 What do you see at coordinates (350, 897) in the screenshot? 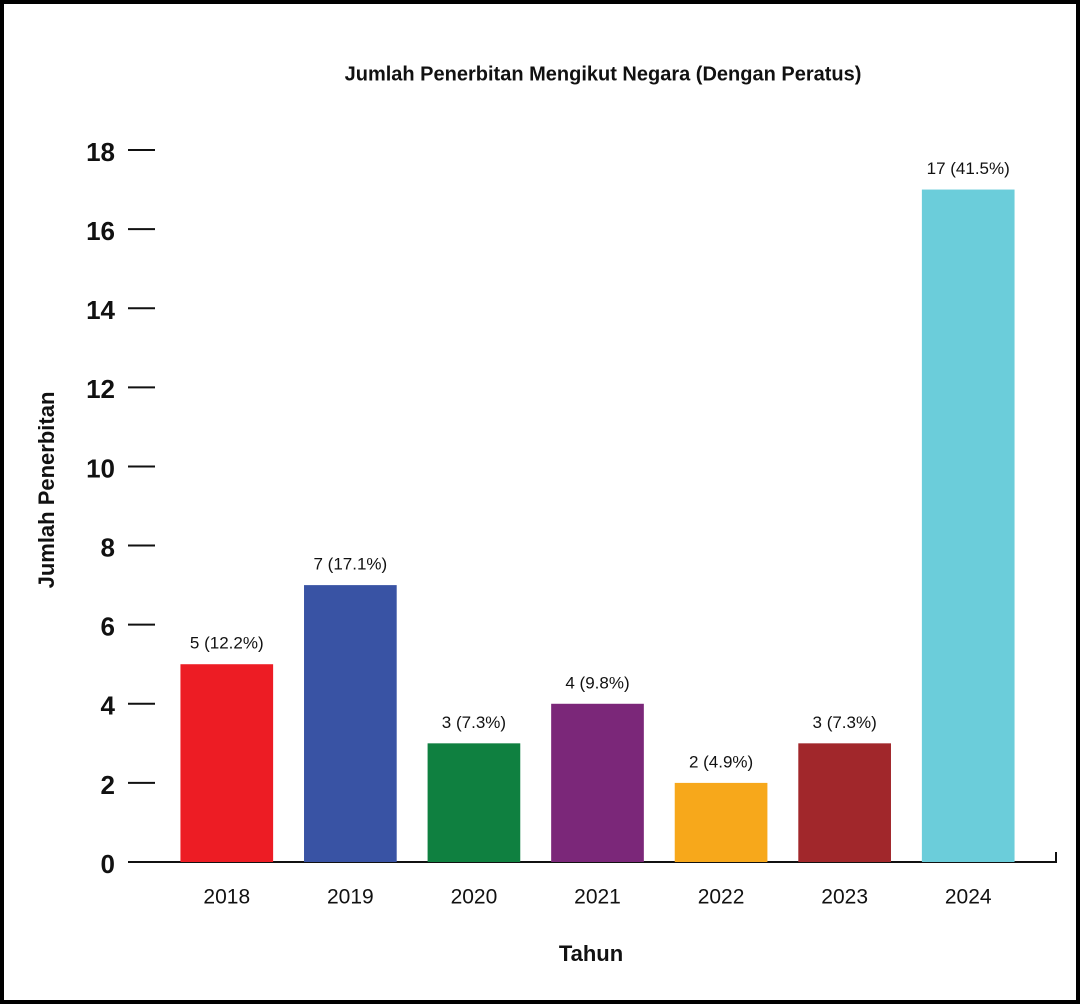
I see `x-tick-label: 2019` at bounding box center [350, 897].